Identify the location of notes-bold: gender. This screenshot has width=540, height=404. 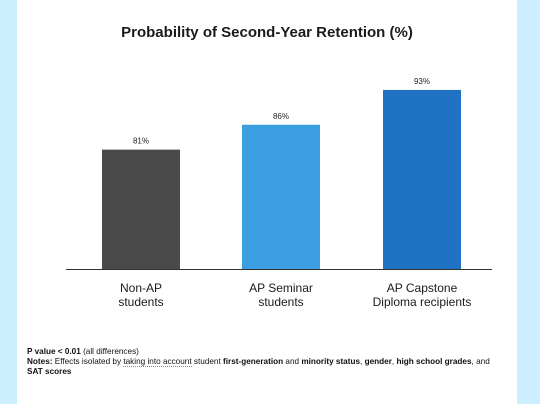
(378, 361).